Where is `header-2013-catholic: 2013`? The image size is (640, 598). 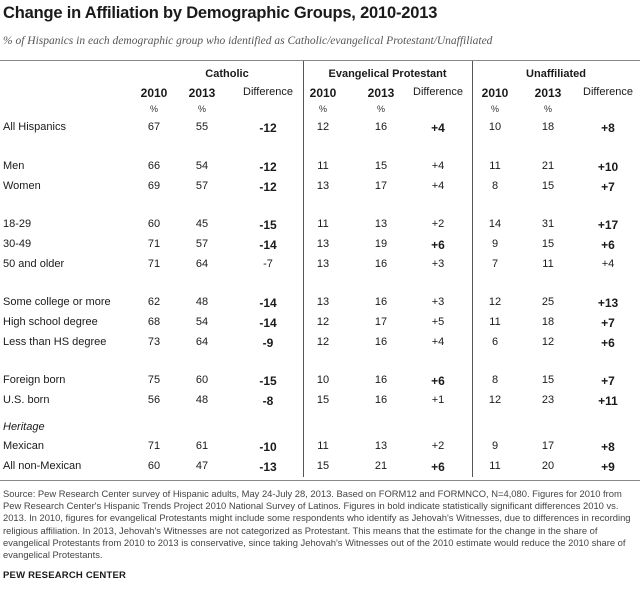
header-2013-catholic: 2013 is located at coordinates (202, 93).